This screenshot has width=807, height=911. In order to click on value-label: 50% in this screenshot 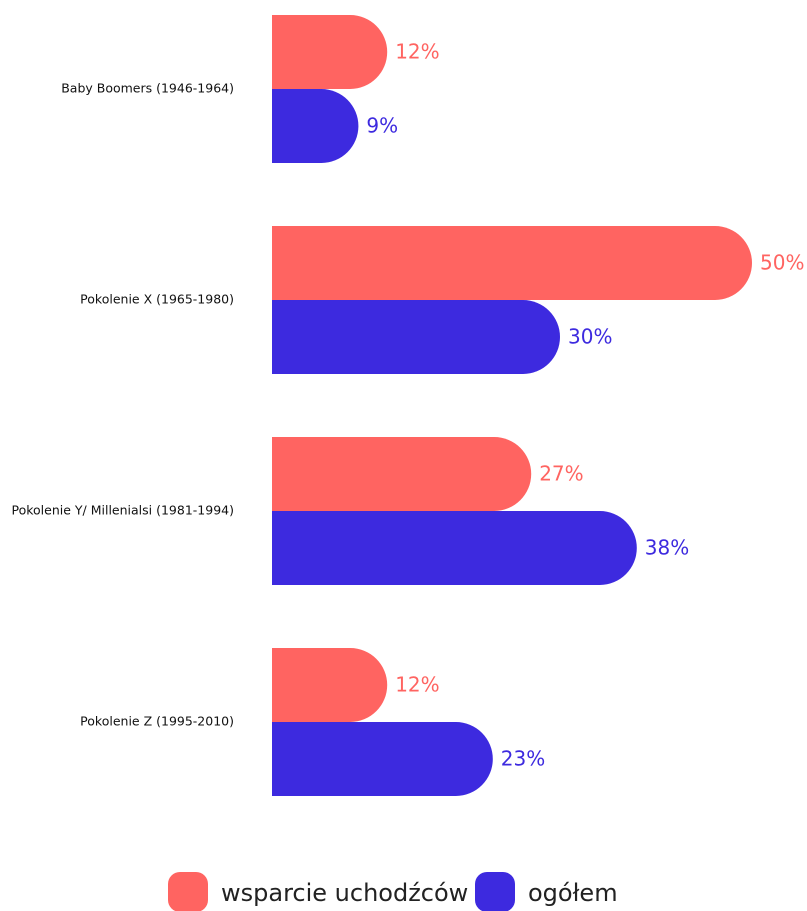, I will do `click(782, 263)`.